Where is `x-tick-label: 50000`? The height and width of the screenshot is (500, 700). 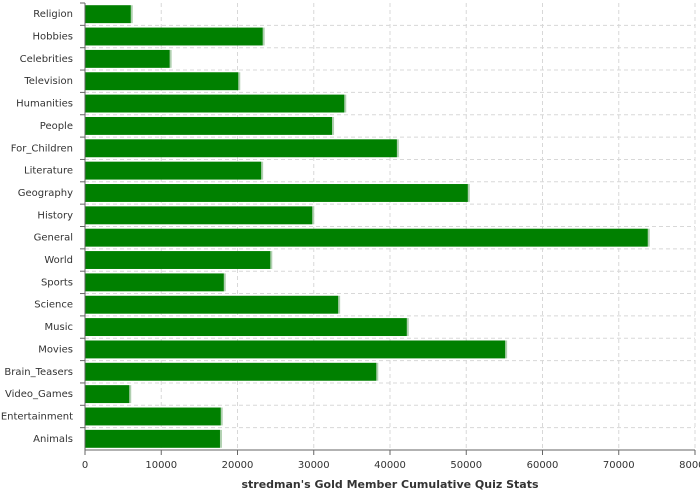
x-tick-label: 50000 is located at coordinates (466, 465).